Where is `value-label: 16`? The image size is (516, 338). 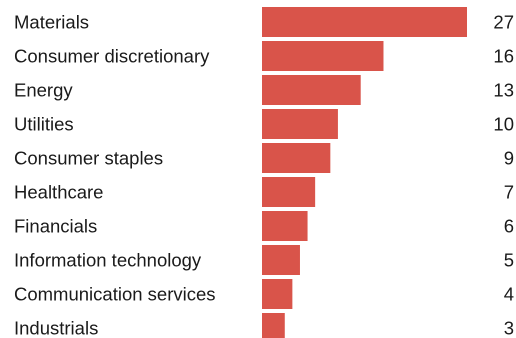
value-label: 16 is located at coordinates (503, 56).